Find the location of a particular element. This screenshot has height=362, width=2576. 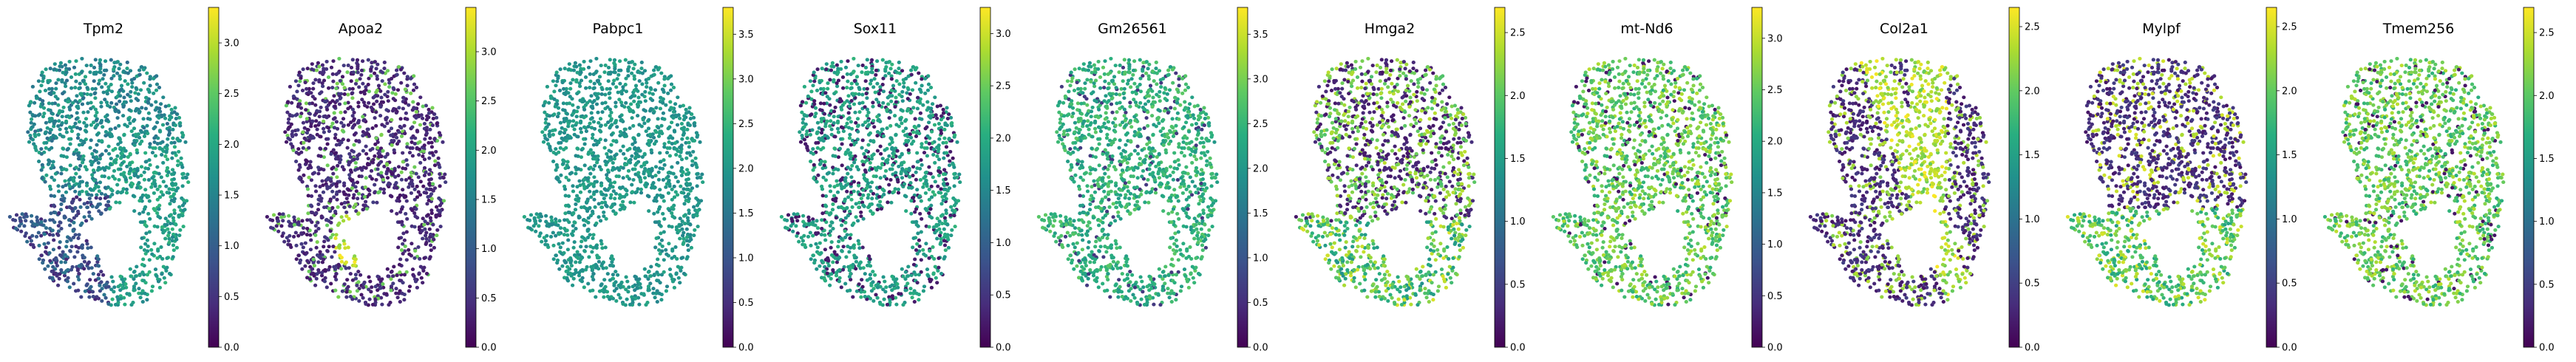

colorbar-tick-label: 0.0 is located at coordinates (489, 348).